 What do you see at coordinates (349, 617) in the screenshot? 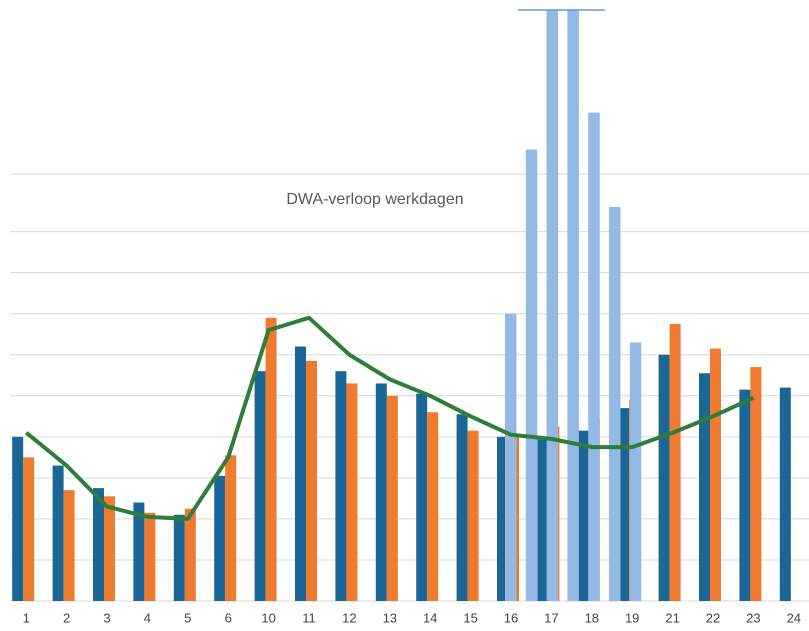
I see `x-tick-label: 12` at bounding box center [349, 617].